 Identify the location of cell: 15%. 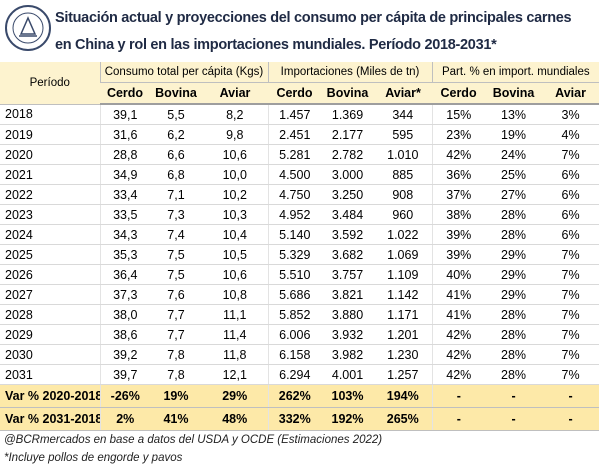
(458, 114).